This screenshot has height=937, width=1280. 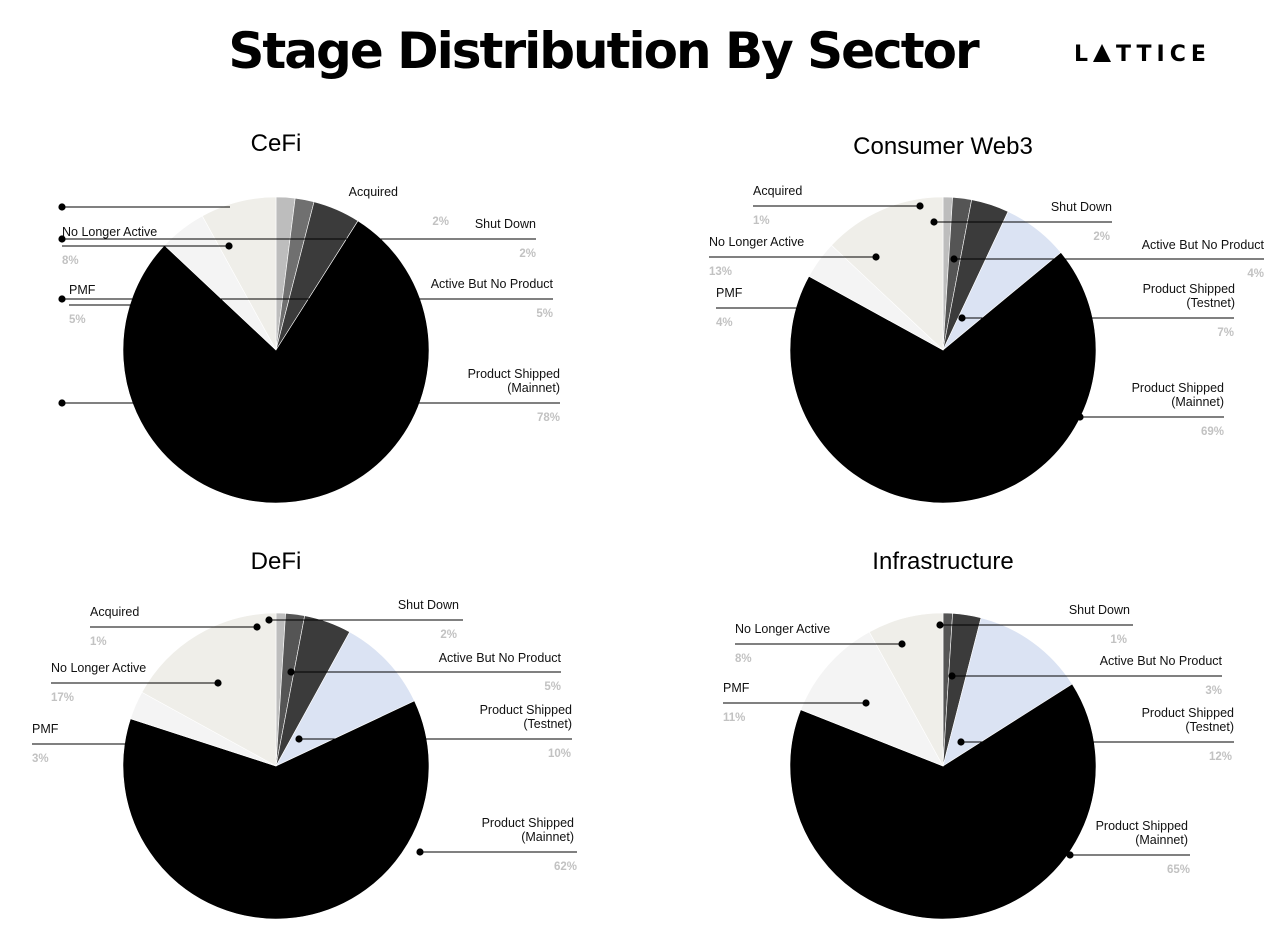 I want to click on slice-percent: 11%, so click(x=734, y=718).